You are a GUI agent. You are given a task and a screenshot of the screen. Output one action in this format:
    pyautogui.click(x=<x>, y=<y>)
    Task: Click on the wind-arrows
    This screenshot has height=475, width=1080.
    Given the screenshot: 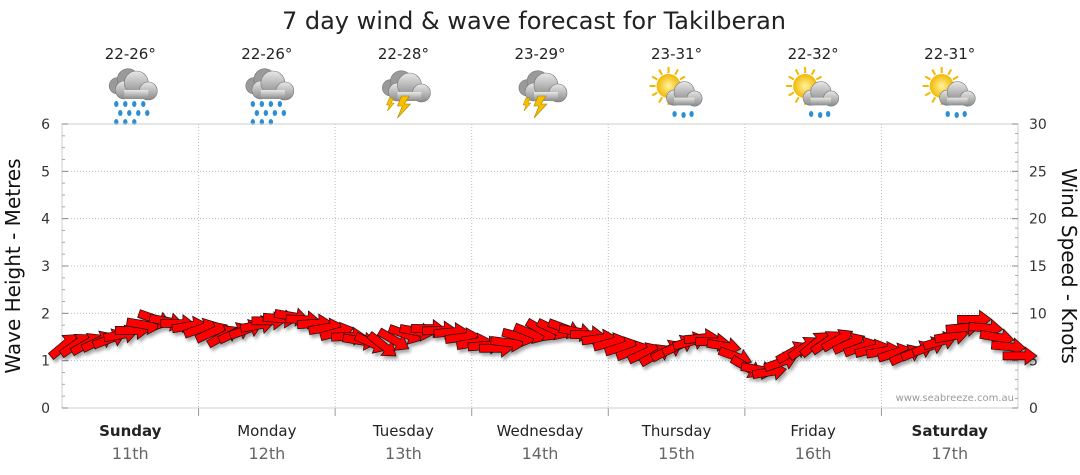 What is the action you would take?
    pyautogui.click(x=542, y=344)
    